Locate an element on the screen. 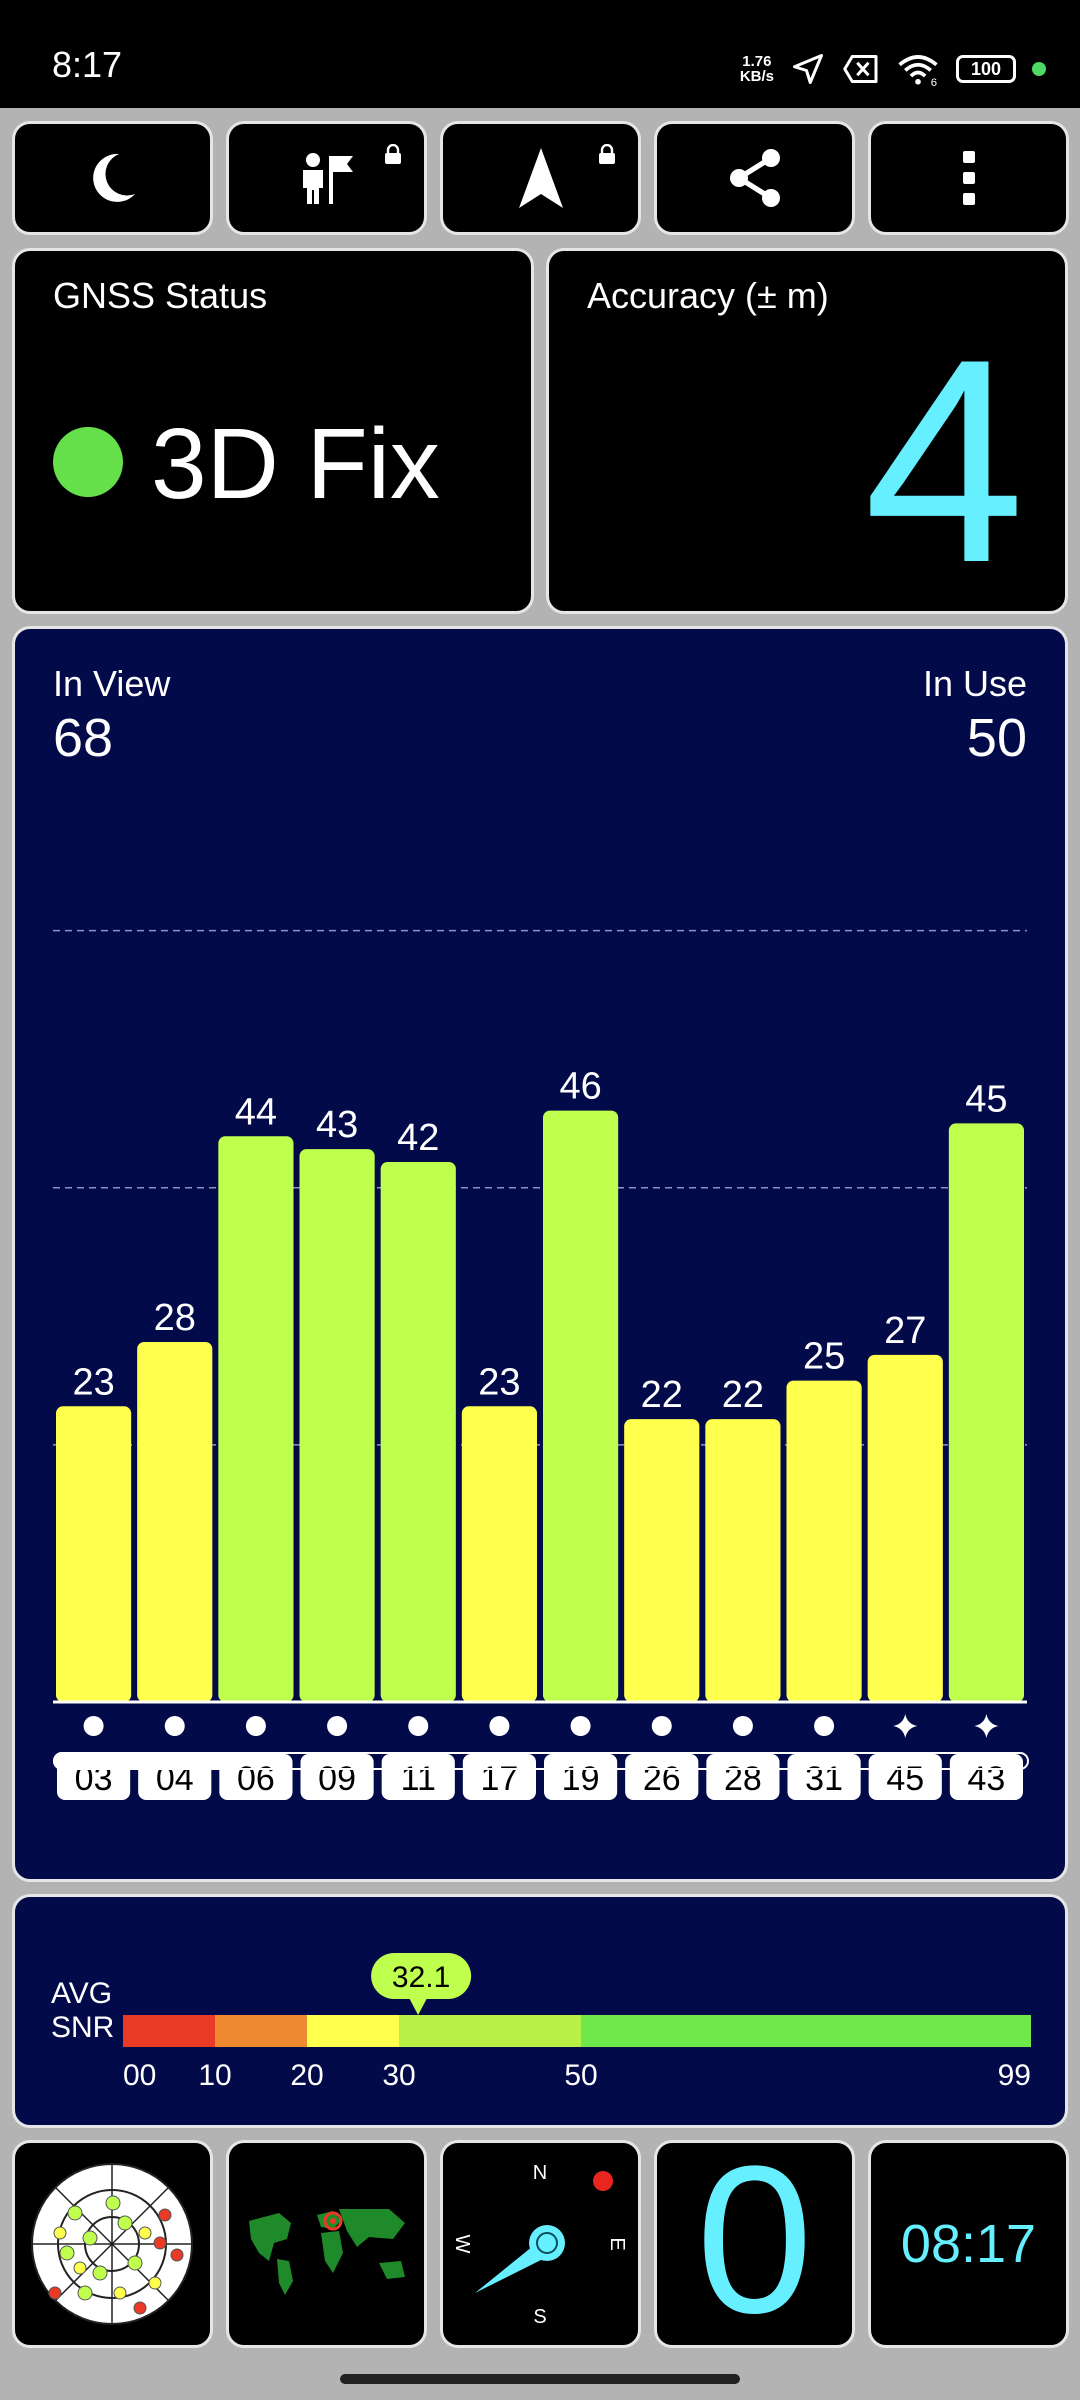  wifi-6-icon: 6 is located at coordinates (918, 70).